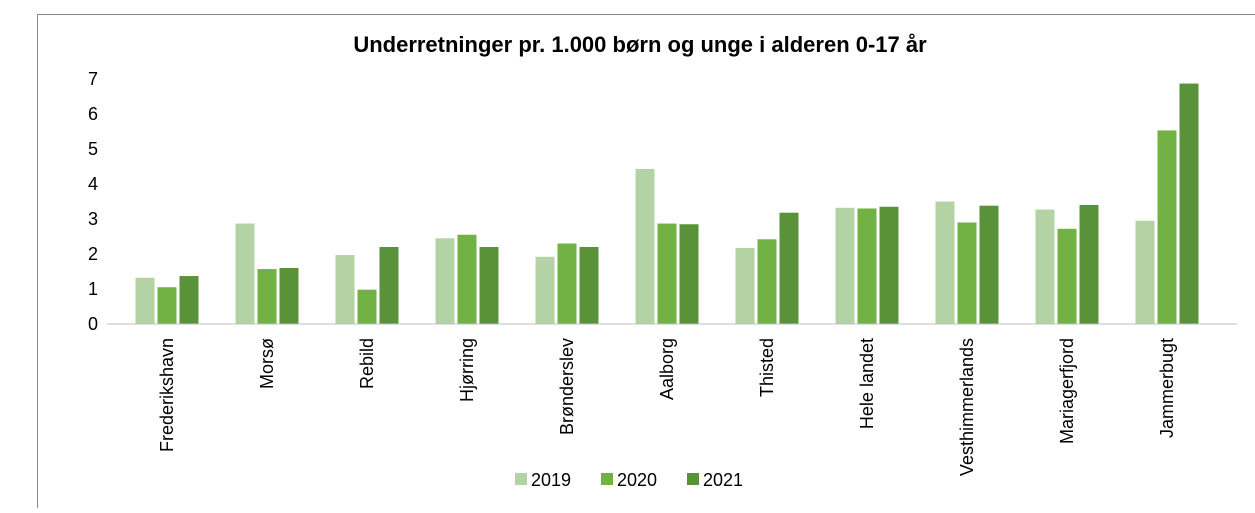 This screenshot has width=1255, height=513. I want to click on x-tick-label: Jammerbugt, so click(1167, 388).